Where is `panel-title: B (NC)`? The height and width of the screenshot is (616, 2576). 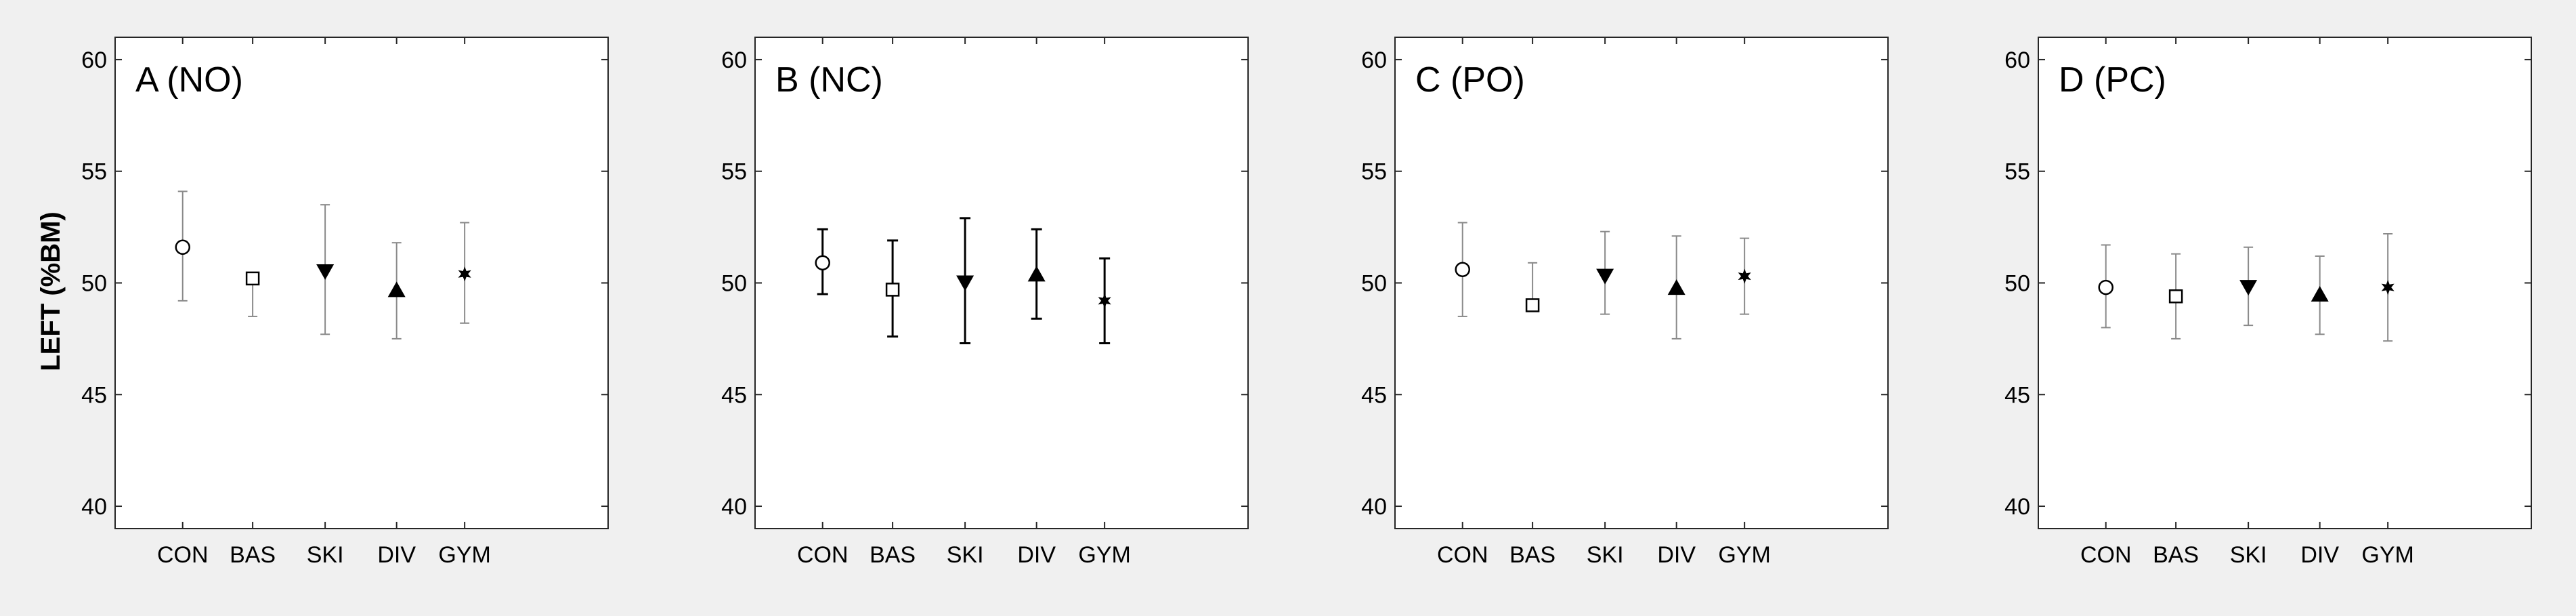 panel-title: B (NC) is located at coordinates (829, 80).